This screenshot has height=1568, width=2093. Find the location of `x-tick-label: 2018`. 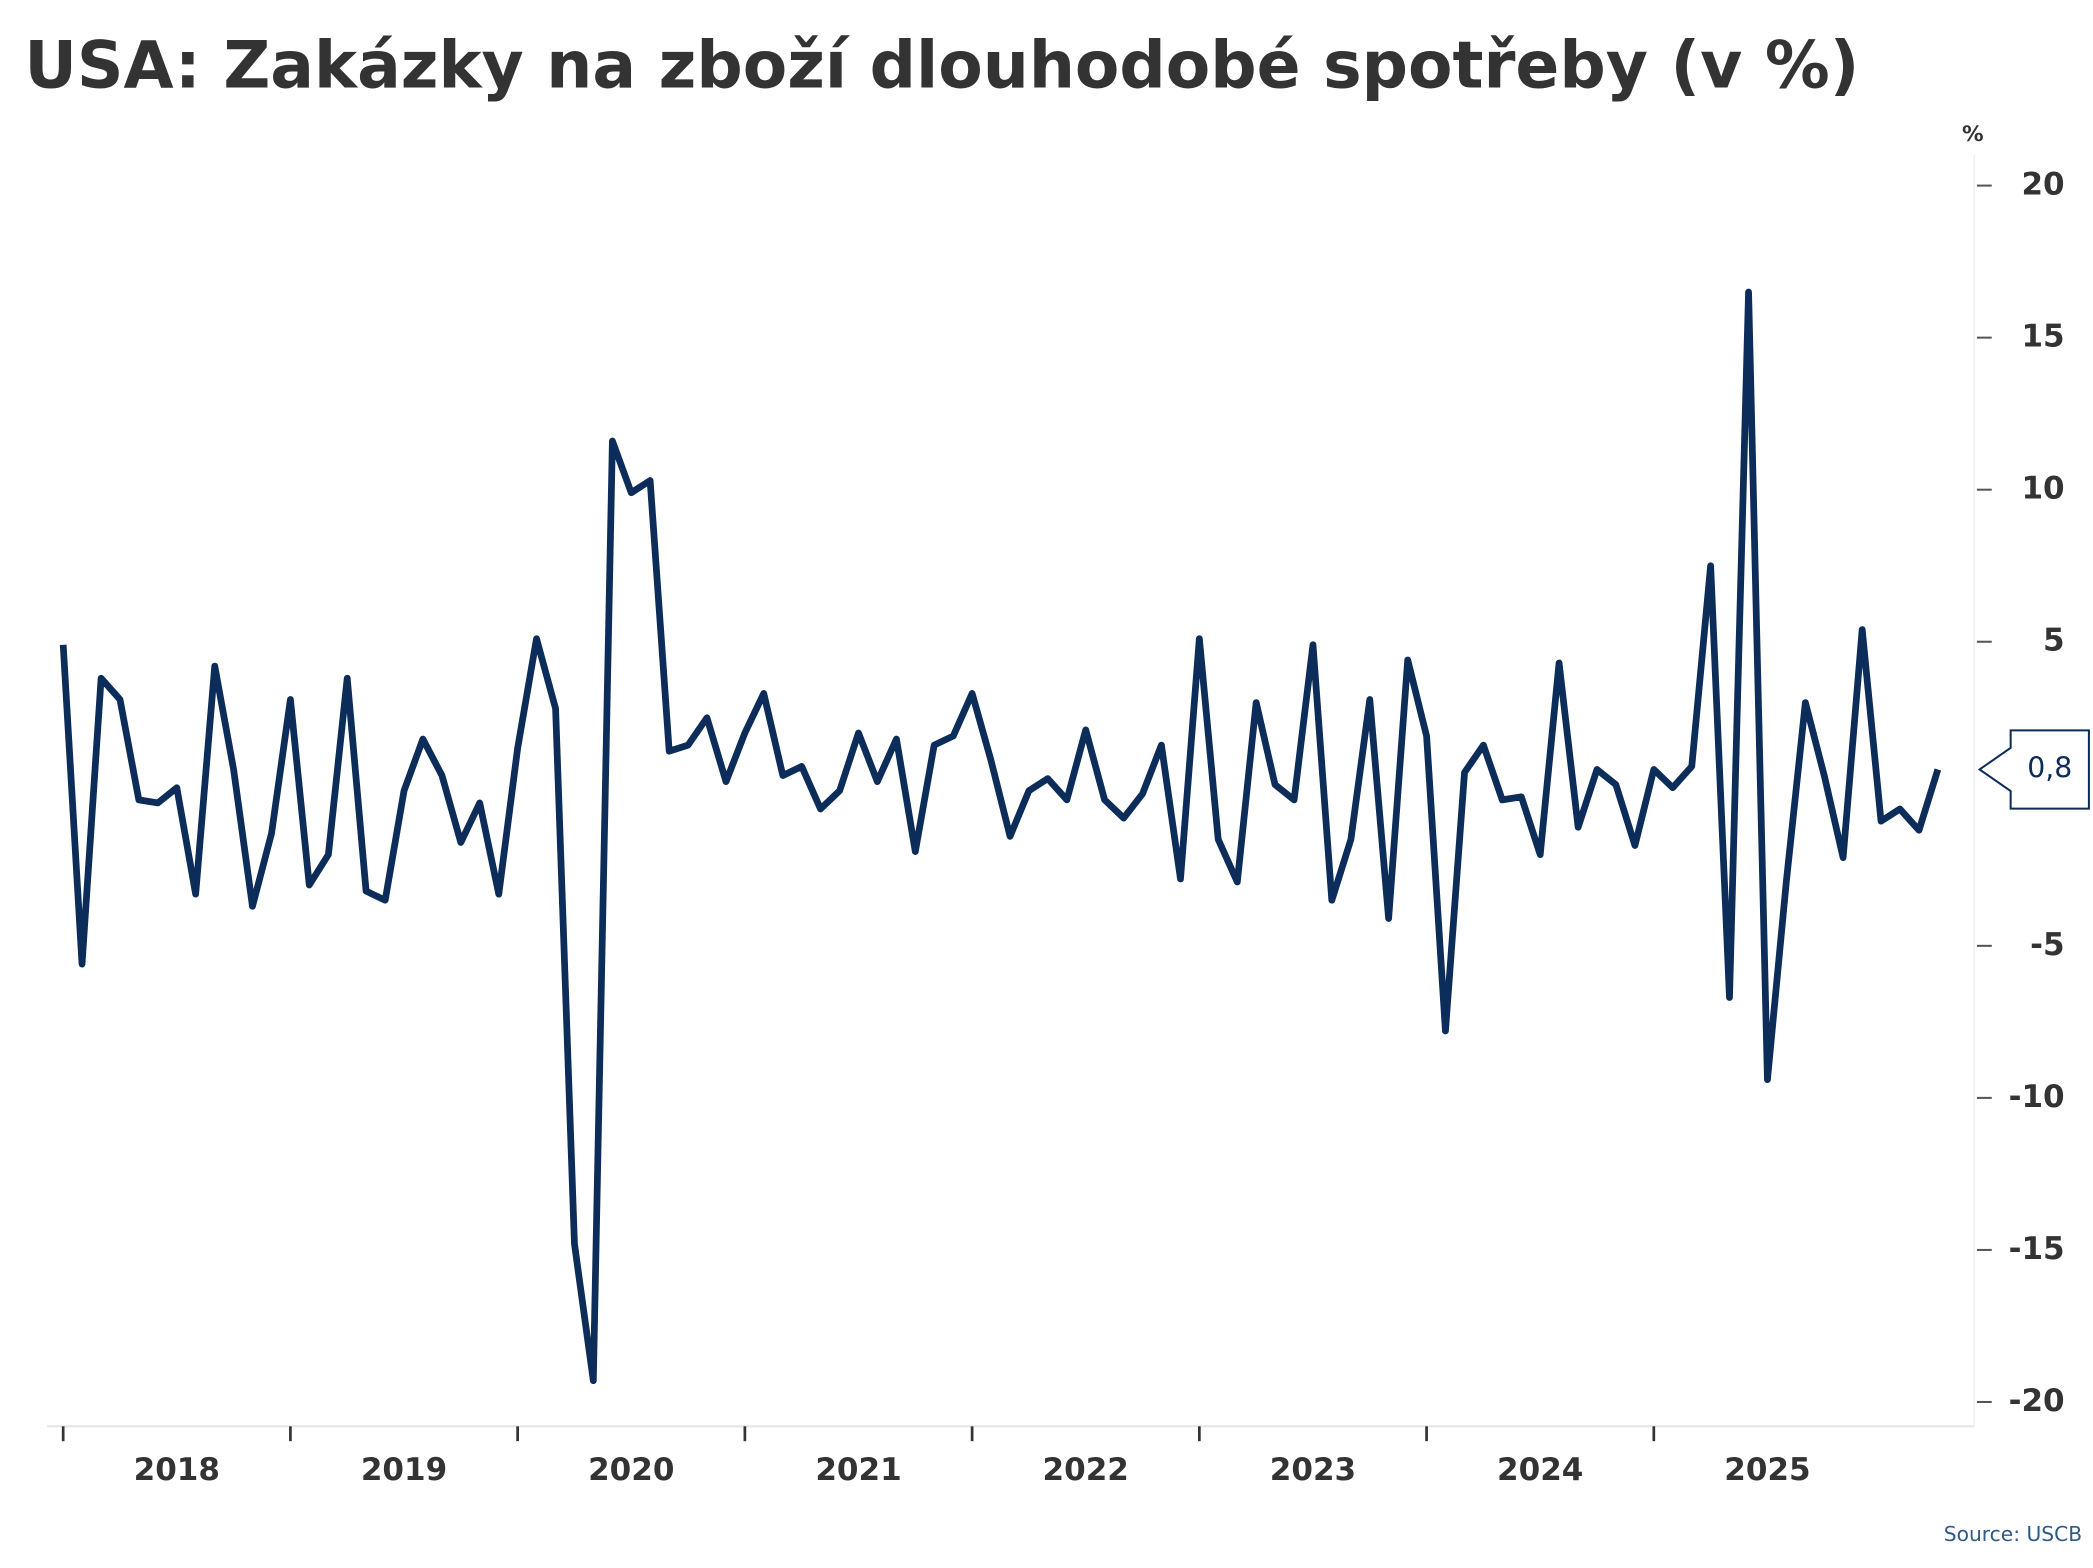

x-tick-label: 2018 is located at coordinates (177, 1470).